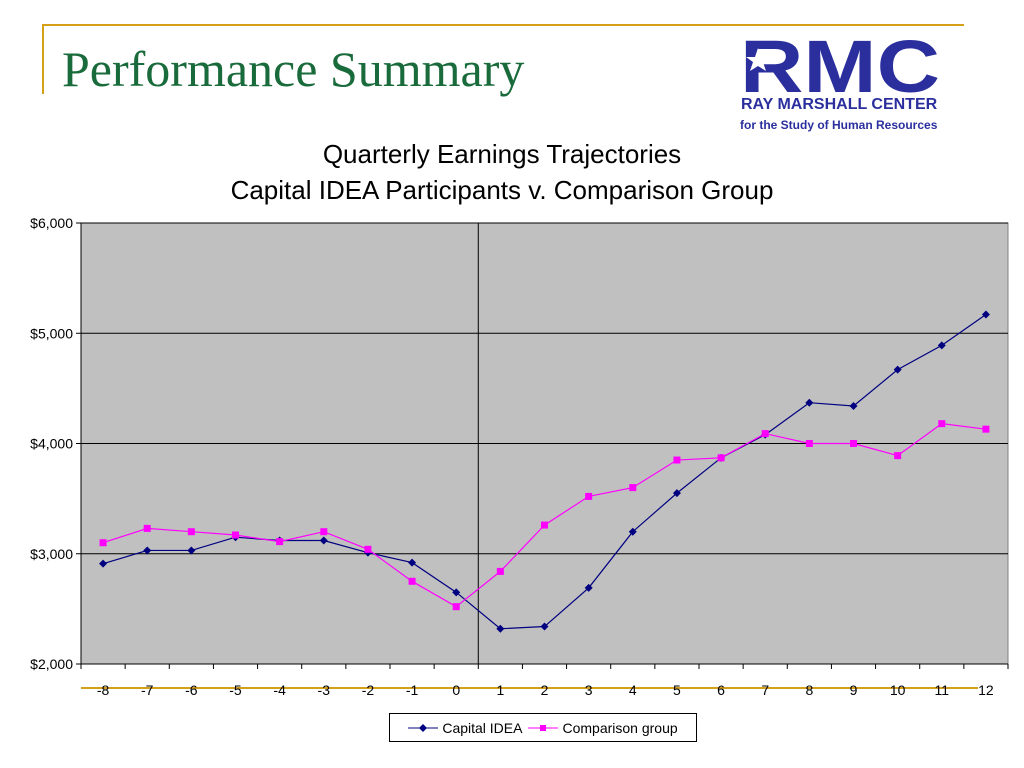 The height and width of the screenshot is (768, 1024). What do you see at coordinates (423, 727) in the screenshot?
I see `diamond-marker-icon` at bounding box center [423, 727].